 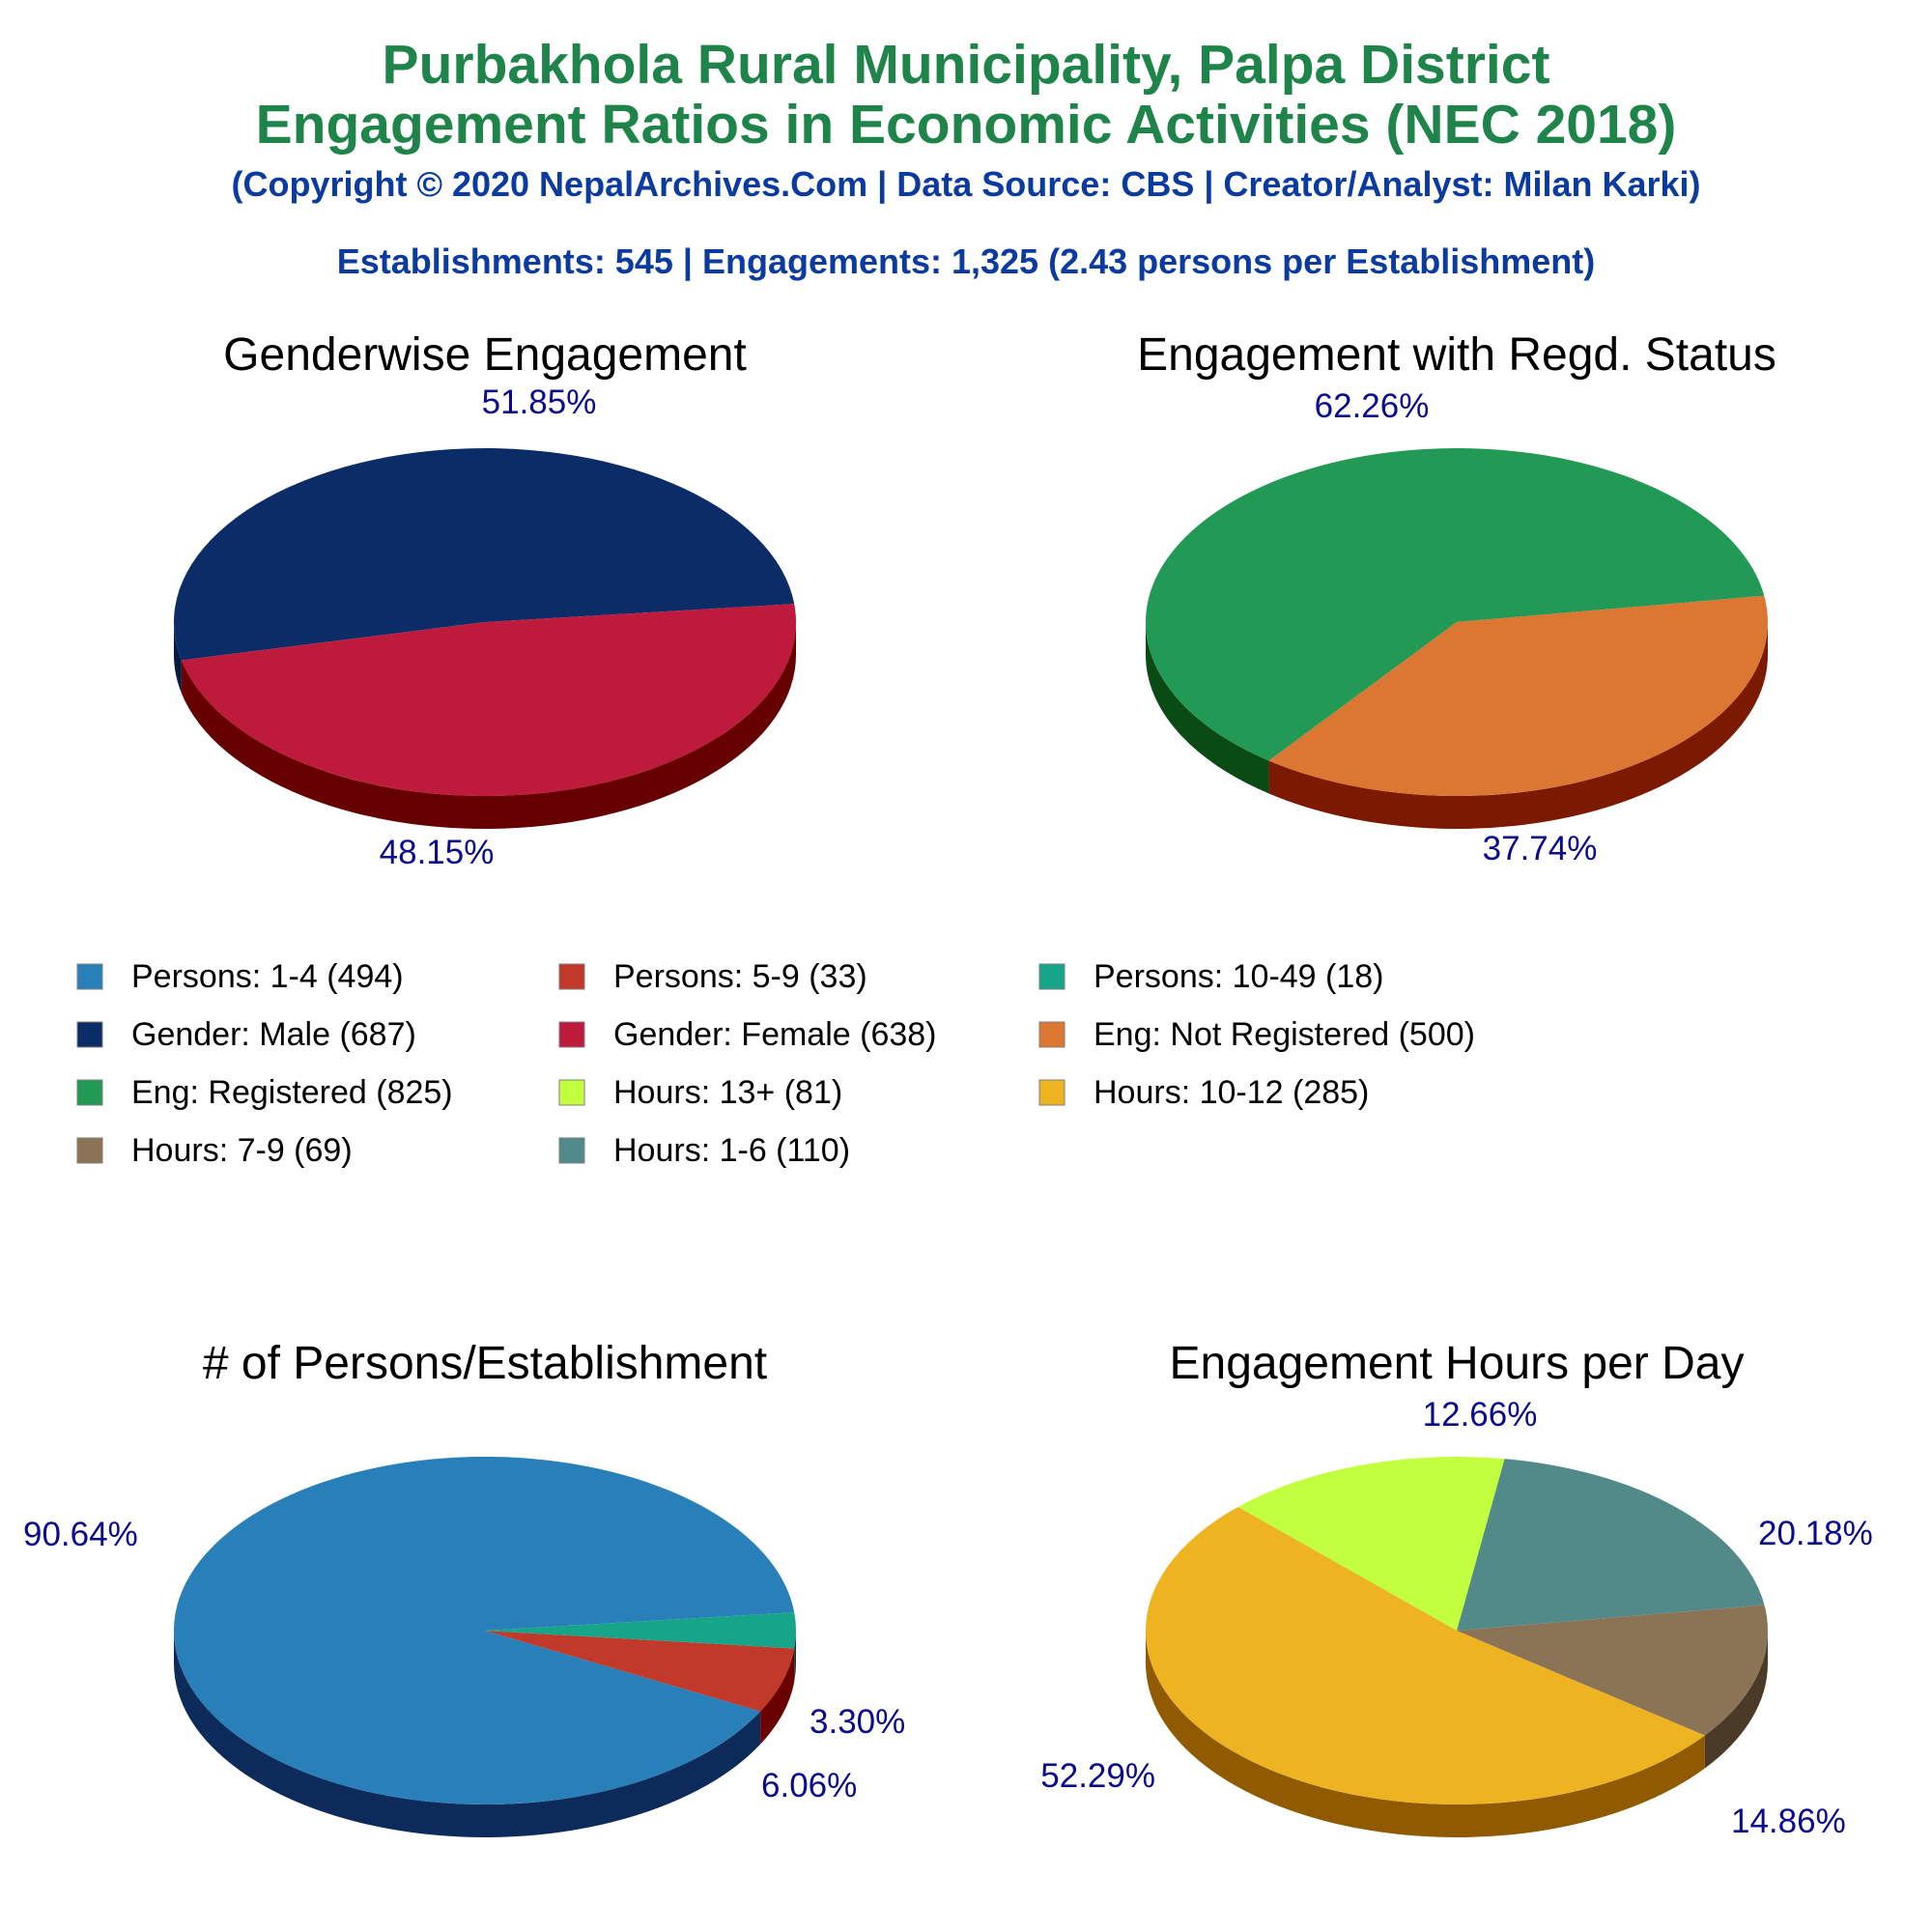 What do you see at coordinates (485, 355) in the screenshot?
I see `pie-title-gender: Genderwise Engagement` at bounding box center [485, 355].